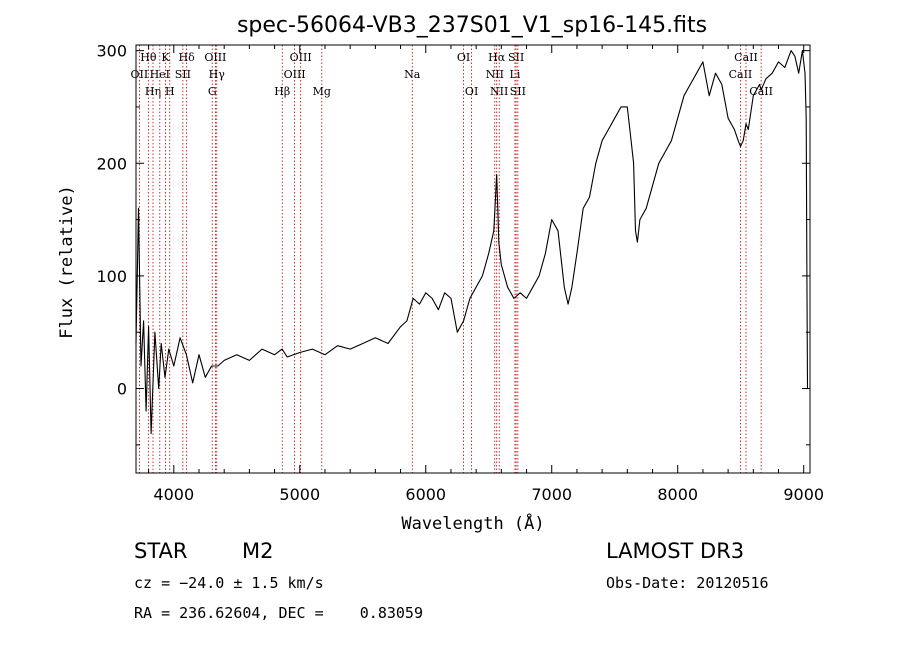 The image size is (900, 649). Describe the element at coordinates (161, 551) in the screenshot. I see `object-class: STAR` at that location.